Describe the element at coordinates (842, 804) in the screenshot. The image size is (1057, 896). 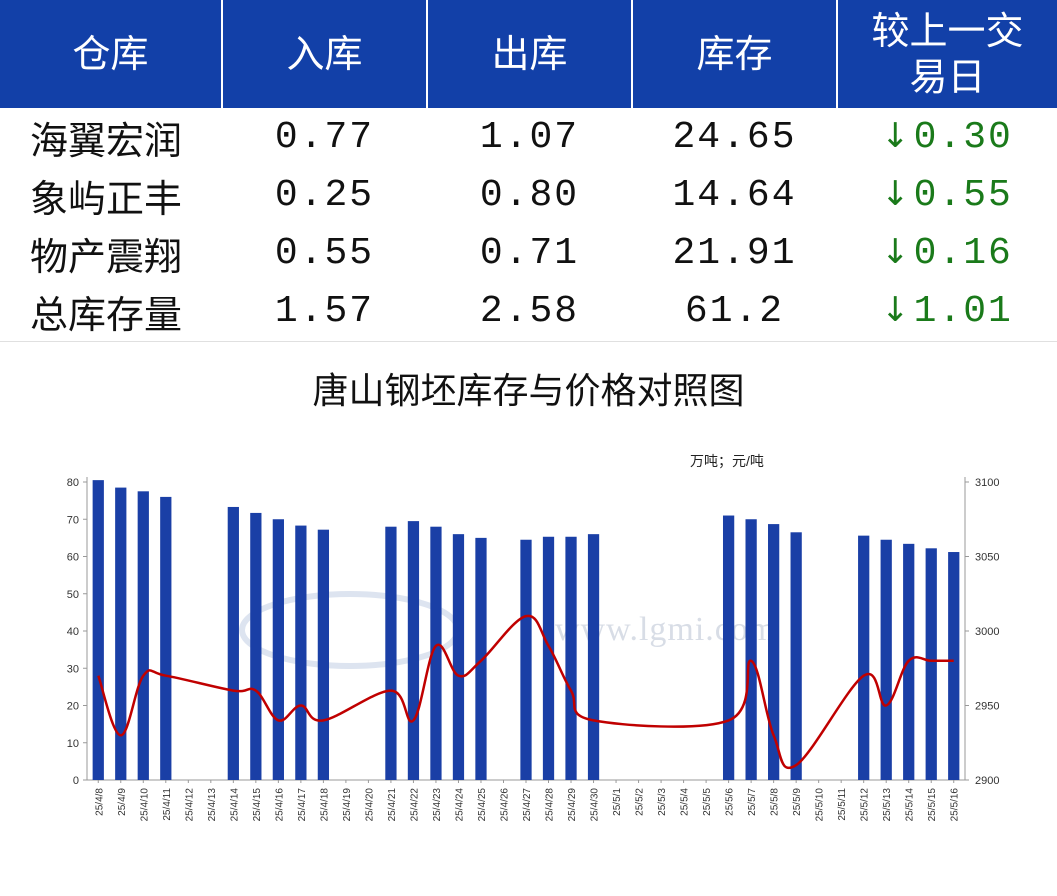
I see `x-tick-label: 25/5/11` at that location.